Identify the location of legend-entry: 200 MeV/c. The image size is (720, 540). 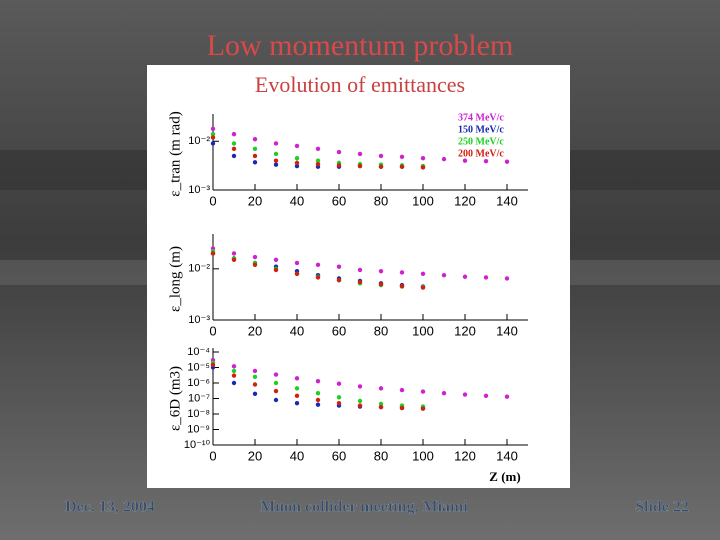
(481, 153).